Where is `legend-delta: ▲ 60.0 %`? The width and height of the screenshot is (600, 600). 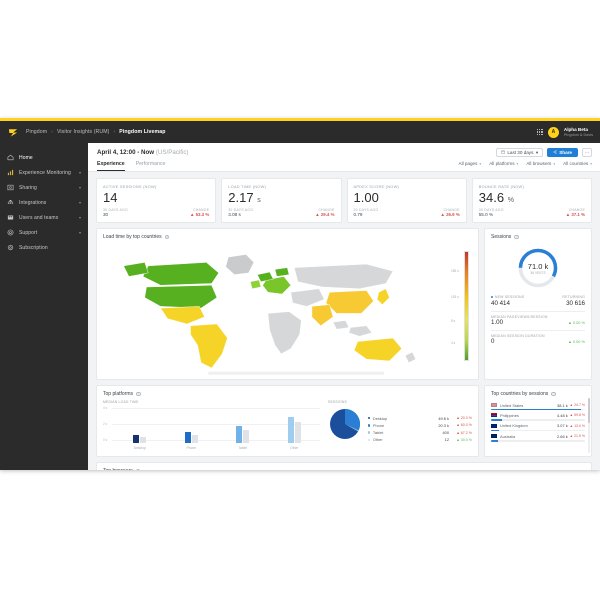
legend-delta: ▲ 60.0 % is located at coordinates (464, 425).